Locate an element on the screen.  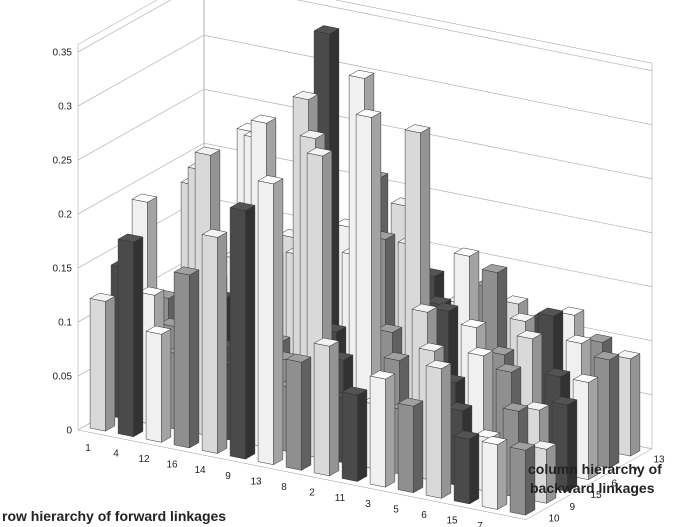
x-tick-label: 11 is located at coordinates (340, 498).